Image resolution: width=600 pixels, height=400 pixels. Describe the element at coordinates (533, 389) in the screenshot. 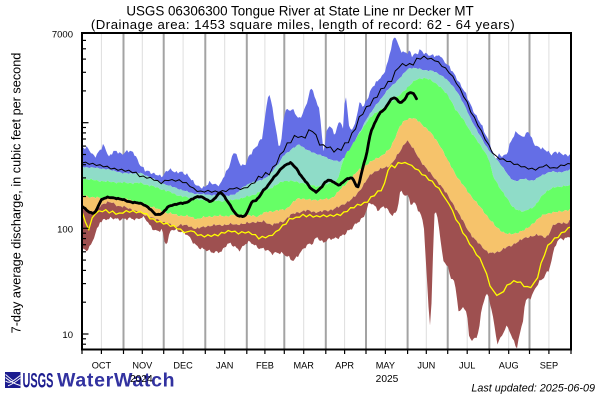

I see `svg-text: Last updated: 2025-06-09` at that location.